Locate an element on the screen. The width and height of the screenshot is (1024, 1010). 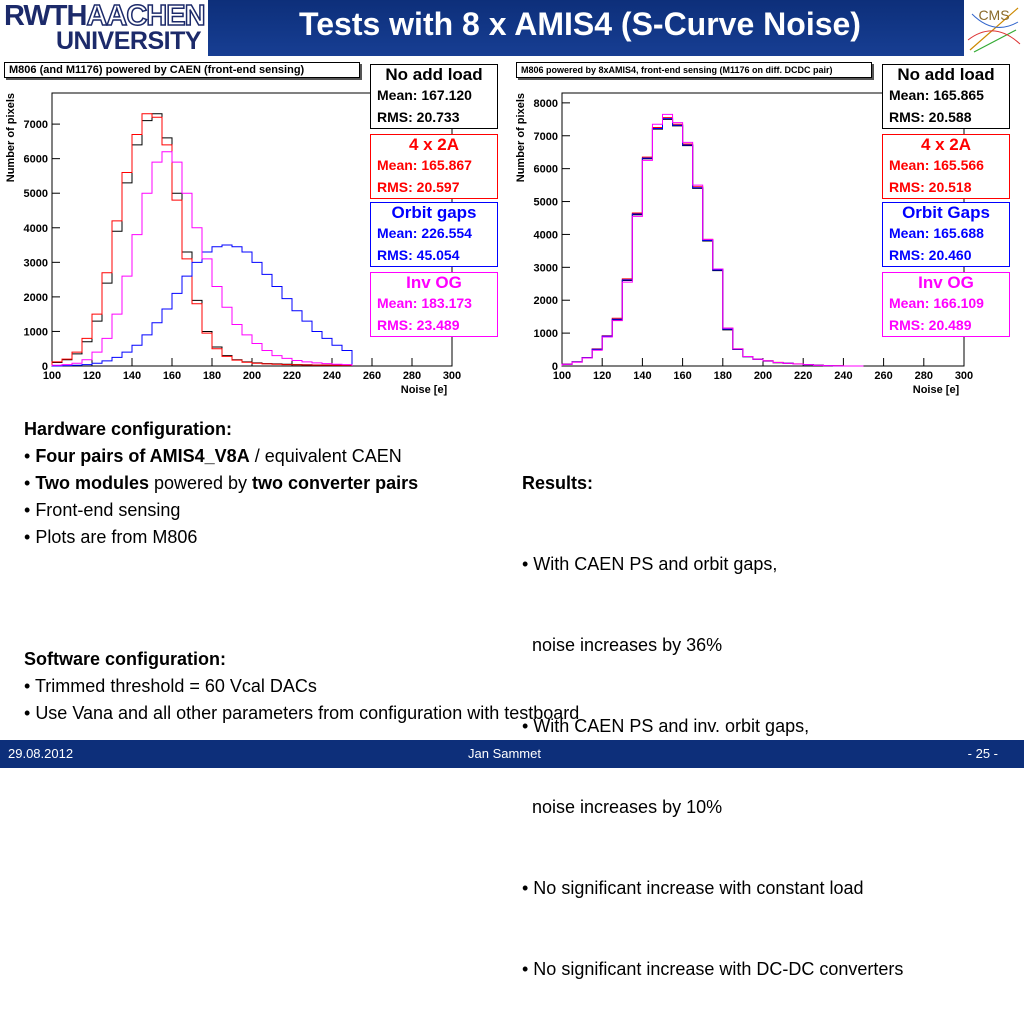
chart2-stat-box-no-add-load: No add load Mean: 165.865 RMS: 20.588 is located at coordinates (946, 96).